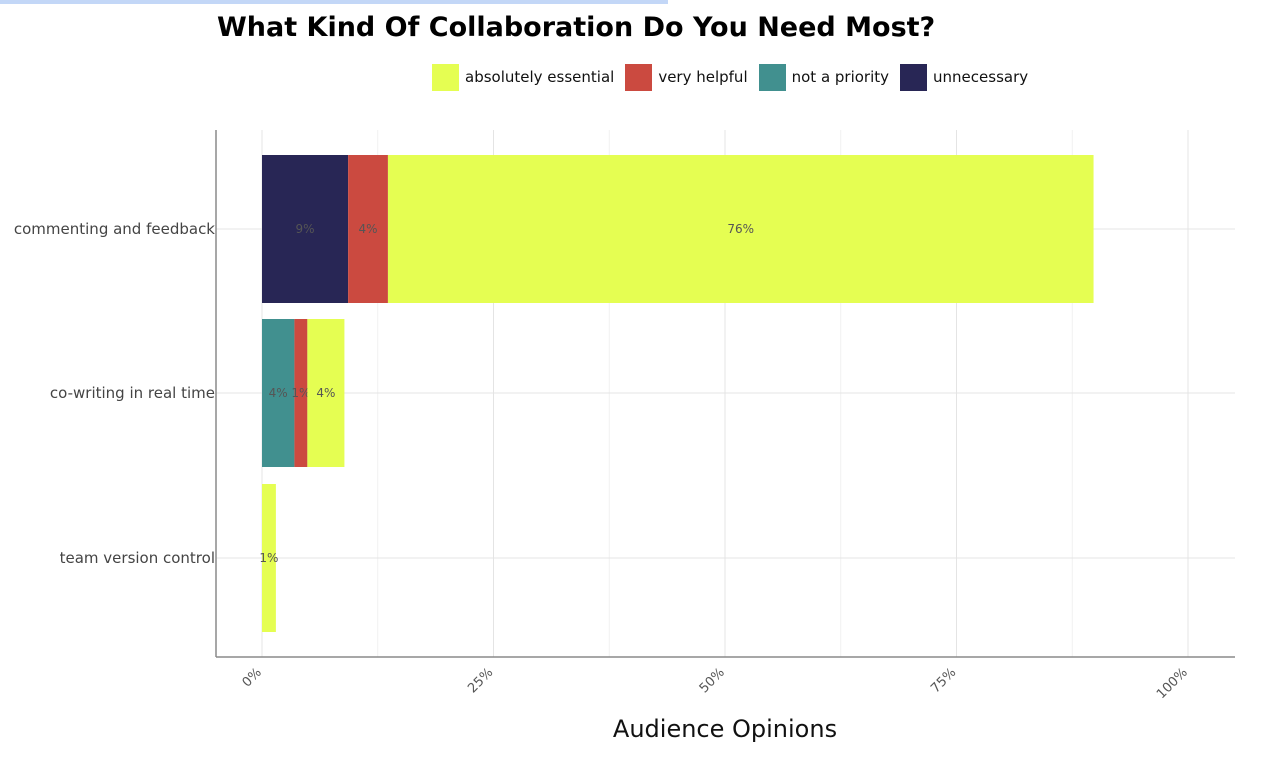 The width and height of the screenshot is (1280, 765). I want to click on legend-item: very helpful, so click(686, 77).